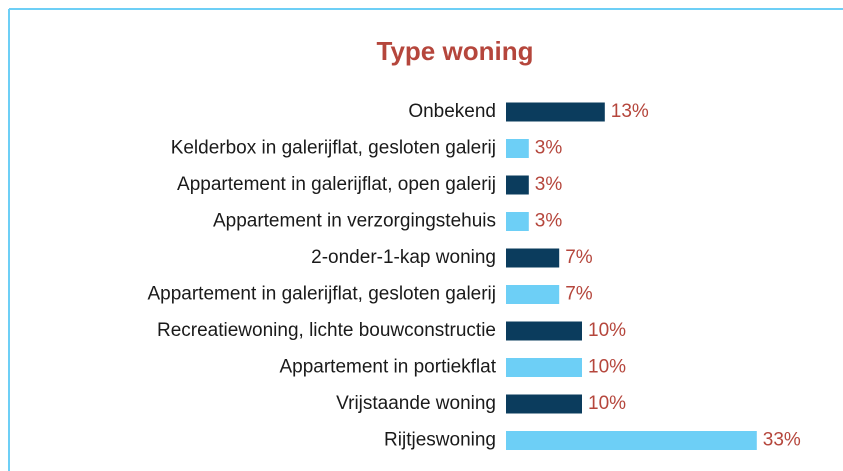 The height and width of the screenshot is (471, 843). What do you see at coordinates (440, 440) in the screenshot?
I see `category-label: Rijtjeswoning` at bounding box center [440, 440].